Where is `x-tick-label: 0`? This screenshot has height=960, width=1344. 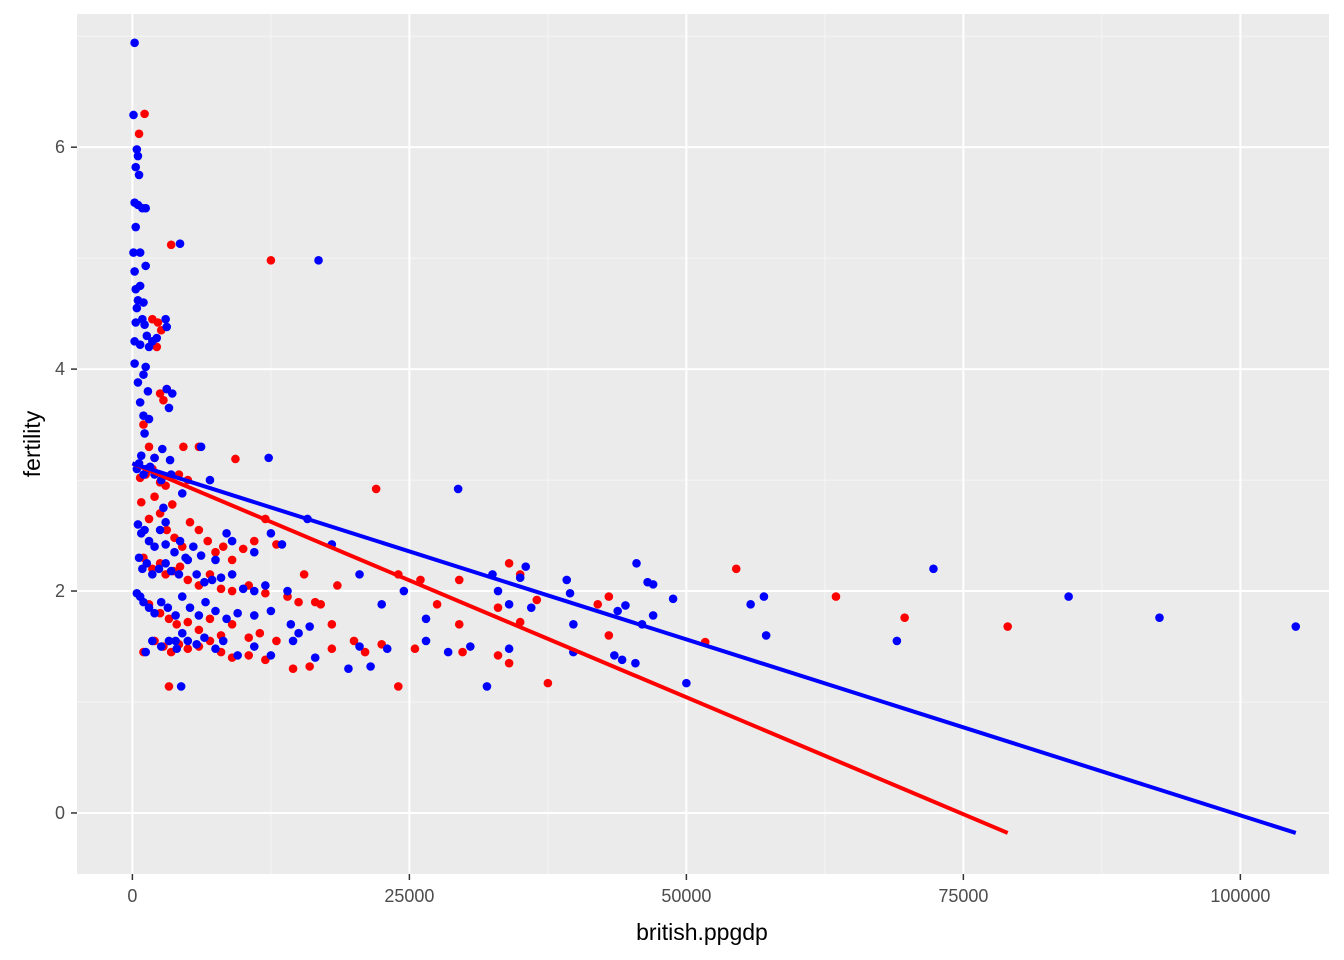
x-tick-label: 0 is located at coordinates (132, 896).